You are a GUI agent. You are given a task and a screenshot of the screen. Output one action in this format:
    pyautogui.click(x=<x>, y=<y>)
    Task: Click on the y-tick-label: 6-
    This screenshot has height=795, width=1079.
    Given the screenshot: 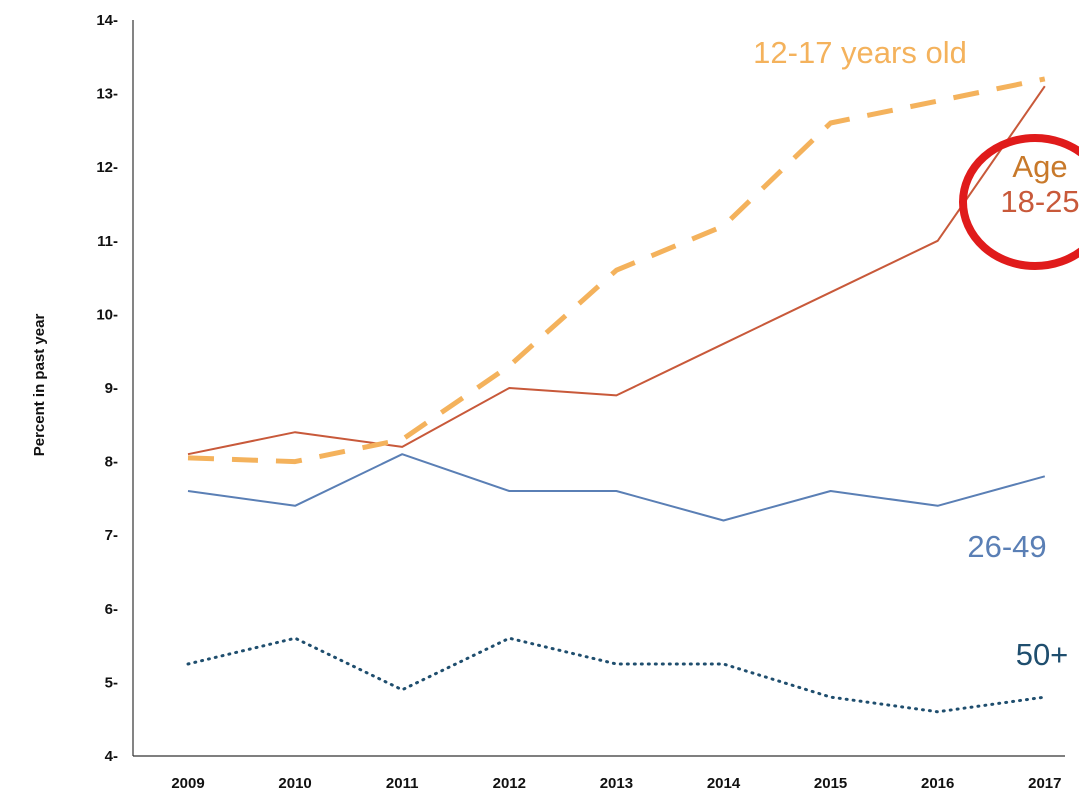 What is the action you would take?
    pyautogui.click(x=111, y=609)
    